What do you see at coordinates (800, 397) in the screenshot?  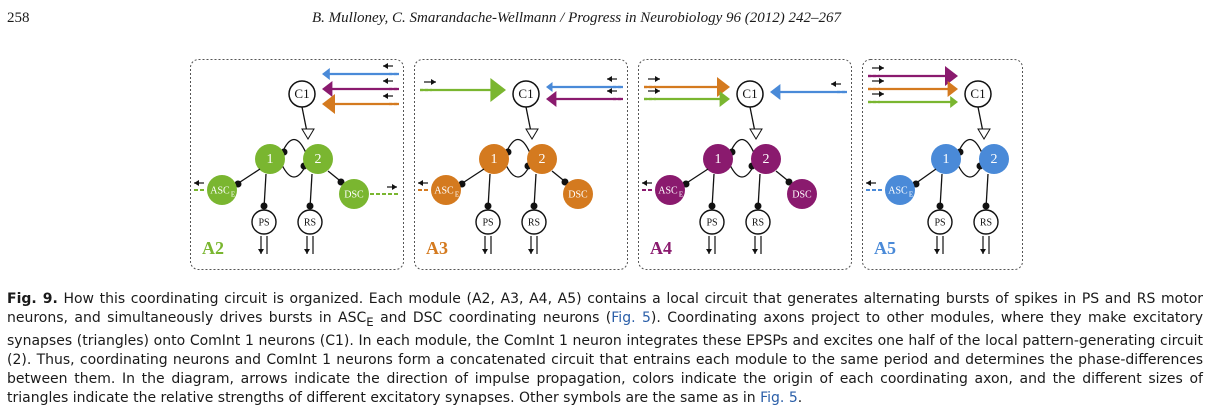 I see `caption-text-4: .` at bounding box center [800, 397].